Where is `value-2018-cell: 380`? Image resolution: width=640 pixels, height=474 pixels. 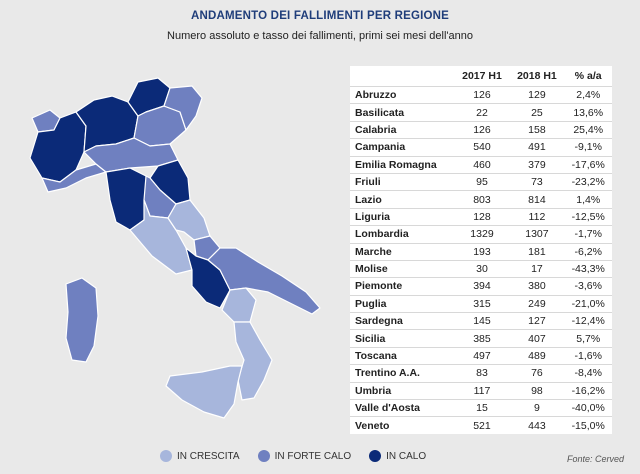
value-2018-cell: 380 is located at coordinates (537, 286).